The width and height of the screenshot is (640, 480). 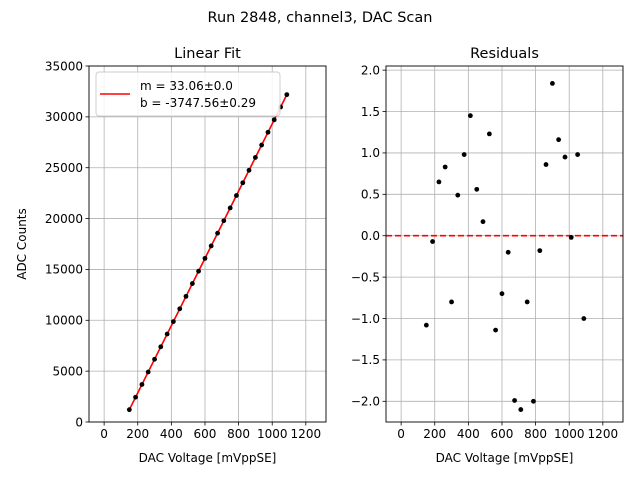 What do you see at coordinates (171, 434) in the screenshot?
I see `linear-fit-x-tick-label: 400` at bounding box center [171, 434].